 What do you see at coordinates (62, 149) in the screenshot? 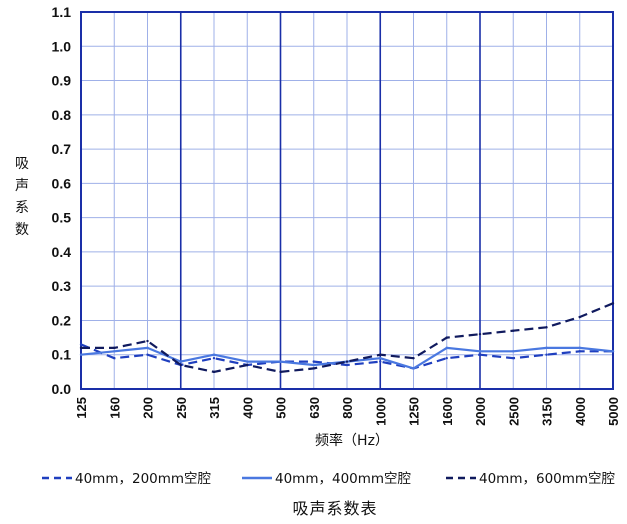
I see `y-tick-label: 0.7` at bounding box center [62, 149].